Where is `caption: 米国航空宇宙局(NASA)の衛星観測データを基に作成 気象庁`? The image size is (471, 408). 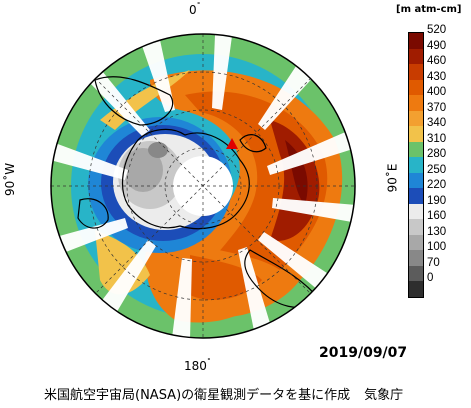 caption: 米国航空宇宙局(NASA)の衛星観測データを基に作成 気象庁 is located at coordinates (223, 393).